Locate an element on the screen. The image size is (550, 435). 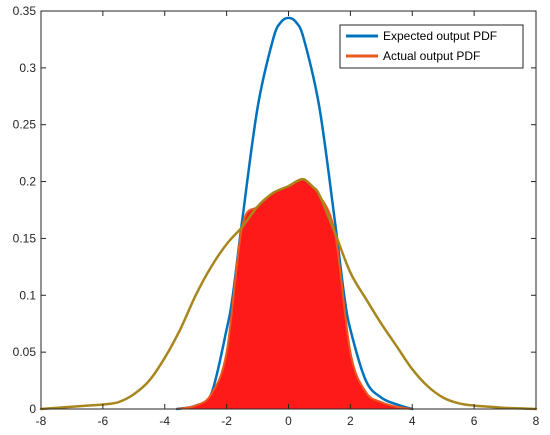
x-tick-label: -8 is located at coordinates (41, 421).